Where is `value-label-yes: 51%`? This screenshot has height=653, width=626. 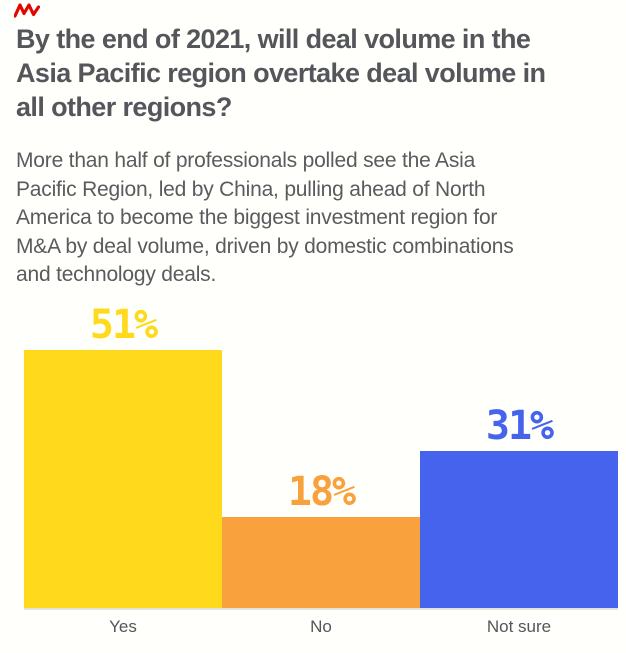 value-label-yes: 51% is located at coordinates (123, 325).